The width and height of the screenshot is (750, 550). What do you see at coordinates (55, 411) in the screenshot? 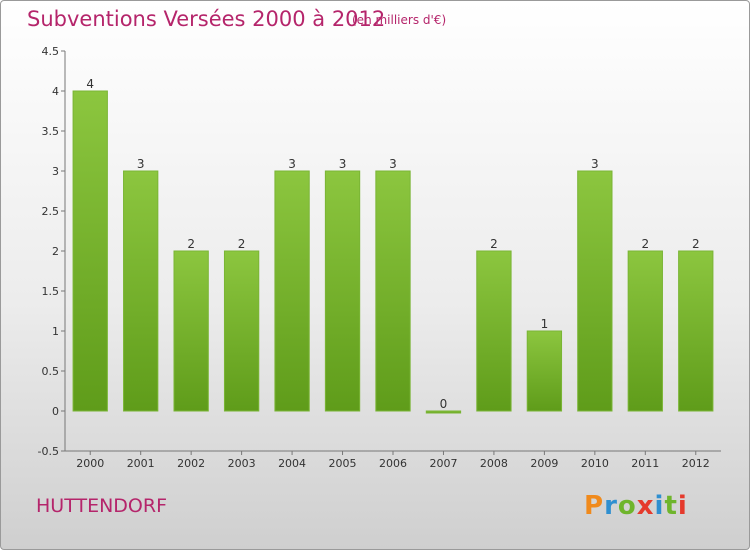
I see `y-tick-label: 0` at bounding box center [55, 411].